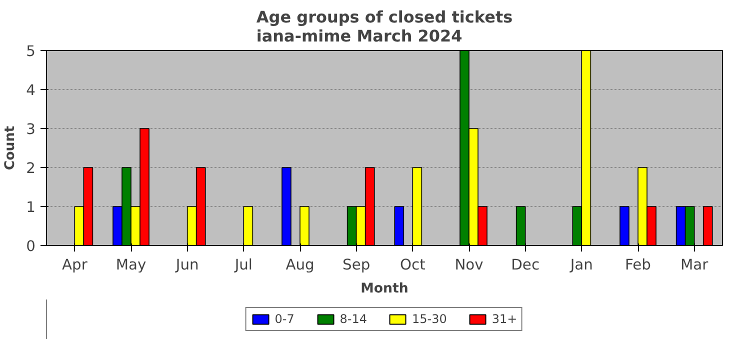 Image resolution: width=732 pixels, height=361 pixels. Describe the element at coordinates (469, 265) in the screenshot. I see `x-tick-label: Nov` at that location.